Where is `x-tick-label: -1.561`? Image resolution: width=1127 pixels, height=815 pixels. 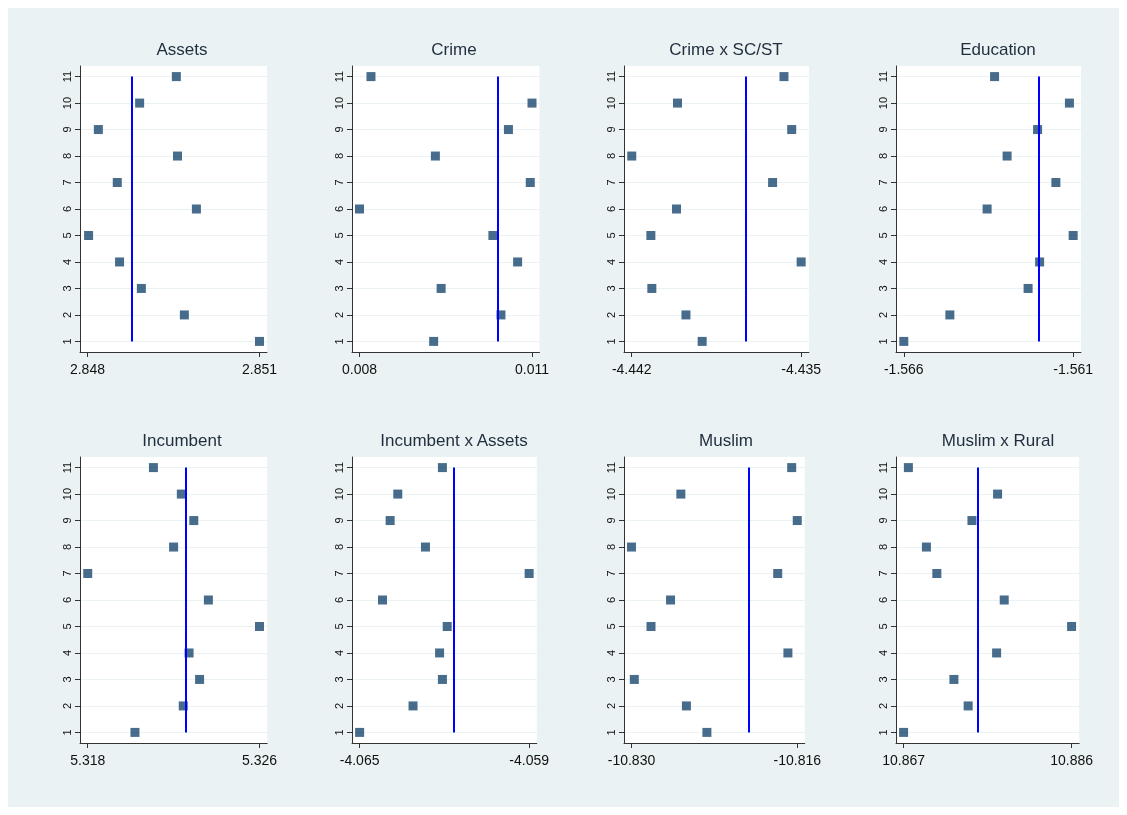 x-tick-label: -1.561 is located at coordinates (1073, 369).